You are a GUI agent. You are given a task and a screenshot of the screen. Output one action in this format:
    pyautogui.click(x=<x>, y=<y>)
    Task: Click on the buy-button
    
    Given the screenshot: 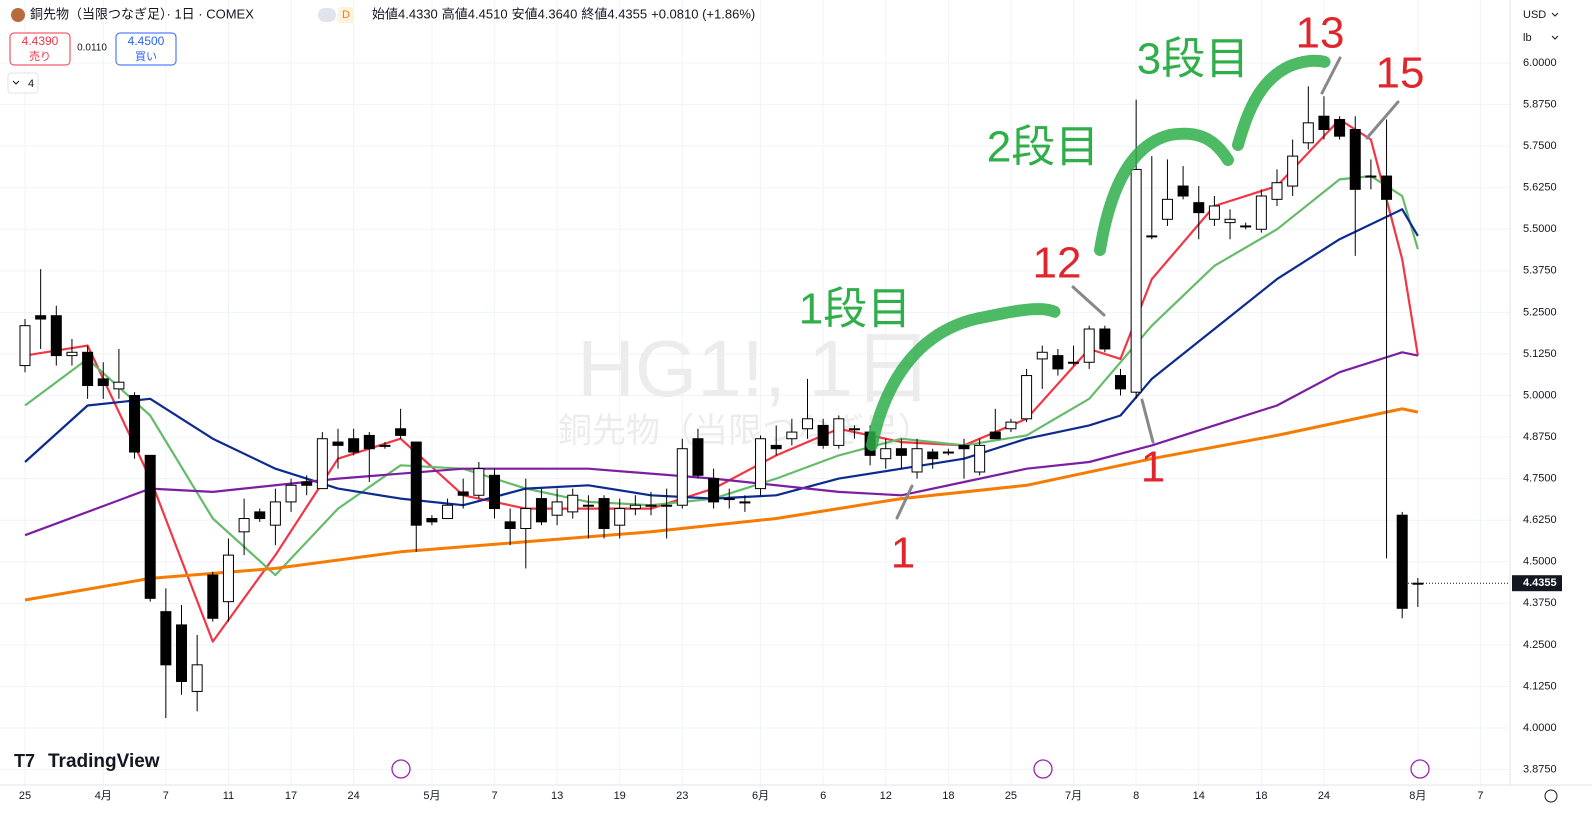 What is the action you would take?
    pyautogui.click(x=146, y=49)
    